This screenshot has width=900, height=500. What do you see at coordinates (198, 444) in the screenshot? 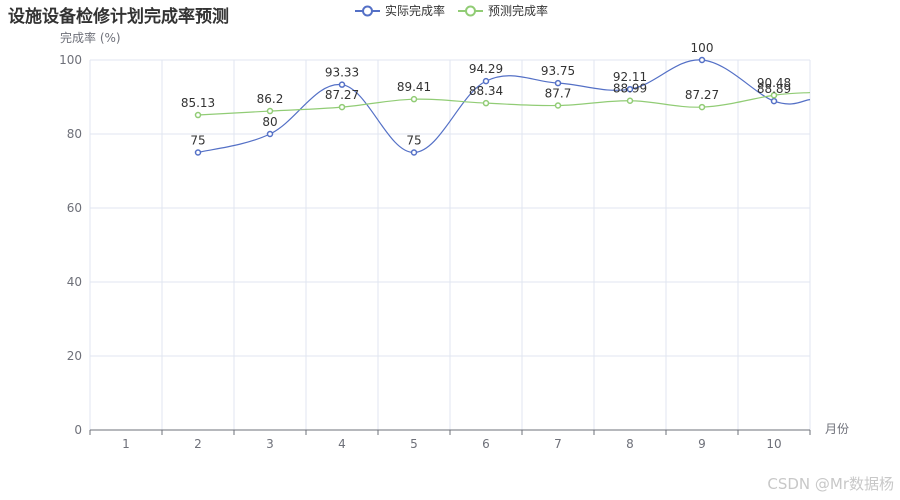
I see `x-tick-label: 2` at bounding box center [198, 444].